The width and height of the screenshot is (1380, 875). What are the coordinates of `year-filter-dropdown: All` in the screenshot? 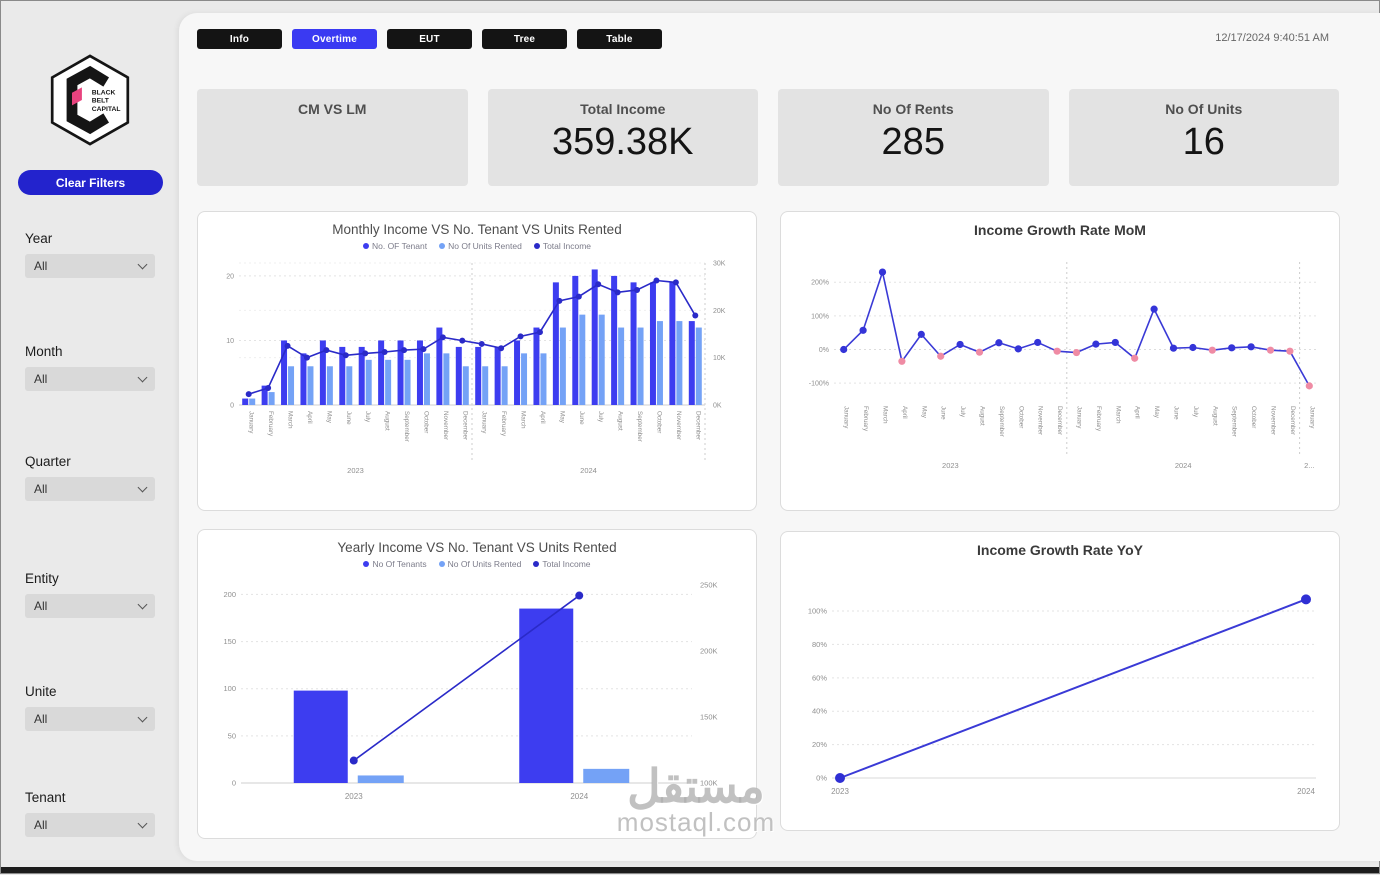 It's located at (90, 266).